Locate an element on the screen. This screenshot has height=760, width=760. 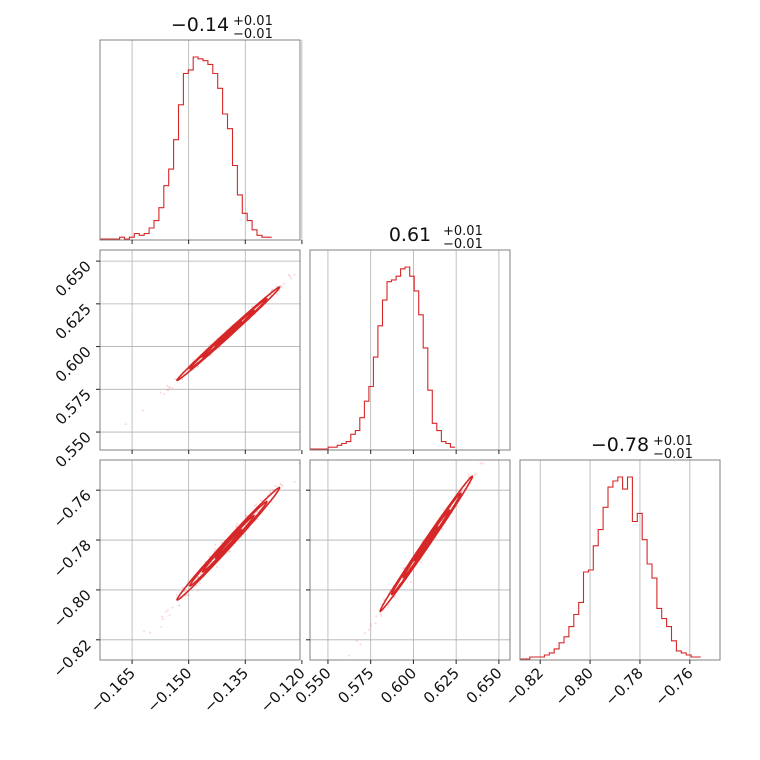
title-median: 0.61 is located at coordinates (410, 235).